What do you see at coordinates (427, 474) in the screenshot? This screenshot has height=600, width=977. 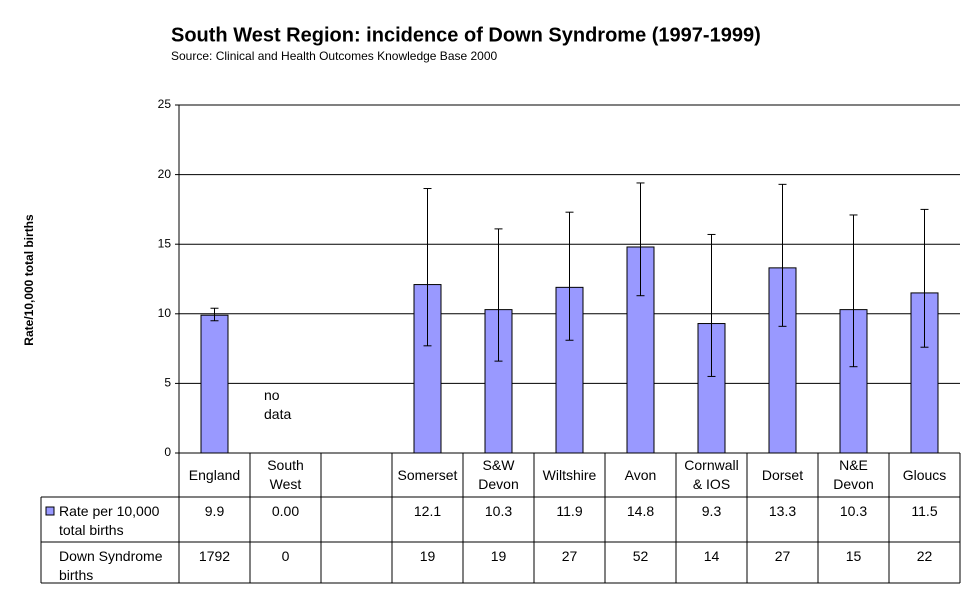 I see `x-tick-label: Somerset` at bounding box center [427, 474].